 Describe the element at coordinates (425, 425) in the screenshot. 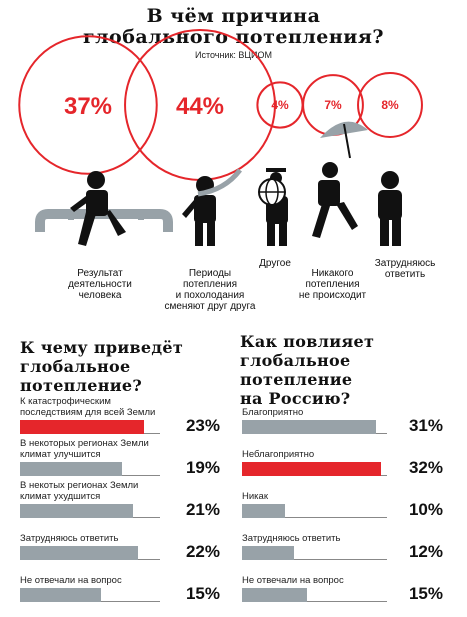

I see `right-value-1: 31%` at that location.